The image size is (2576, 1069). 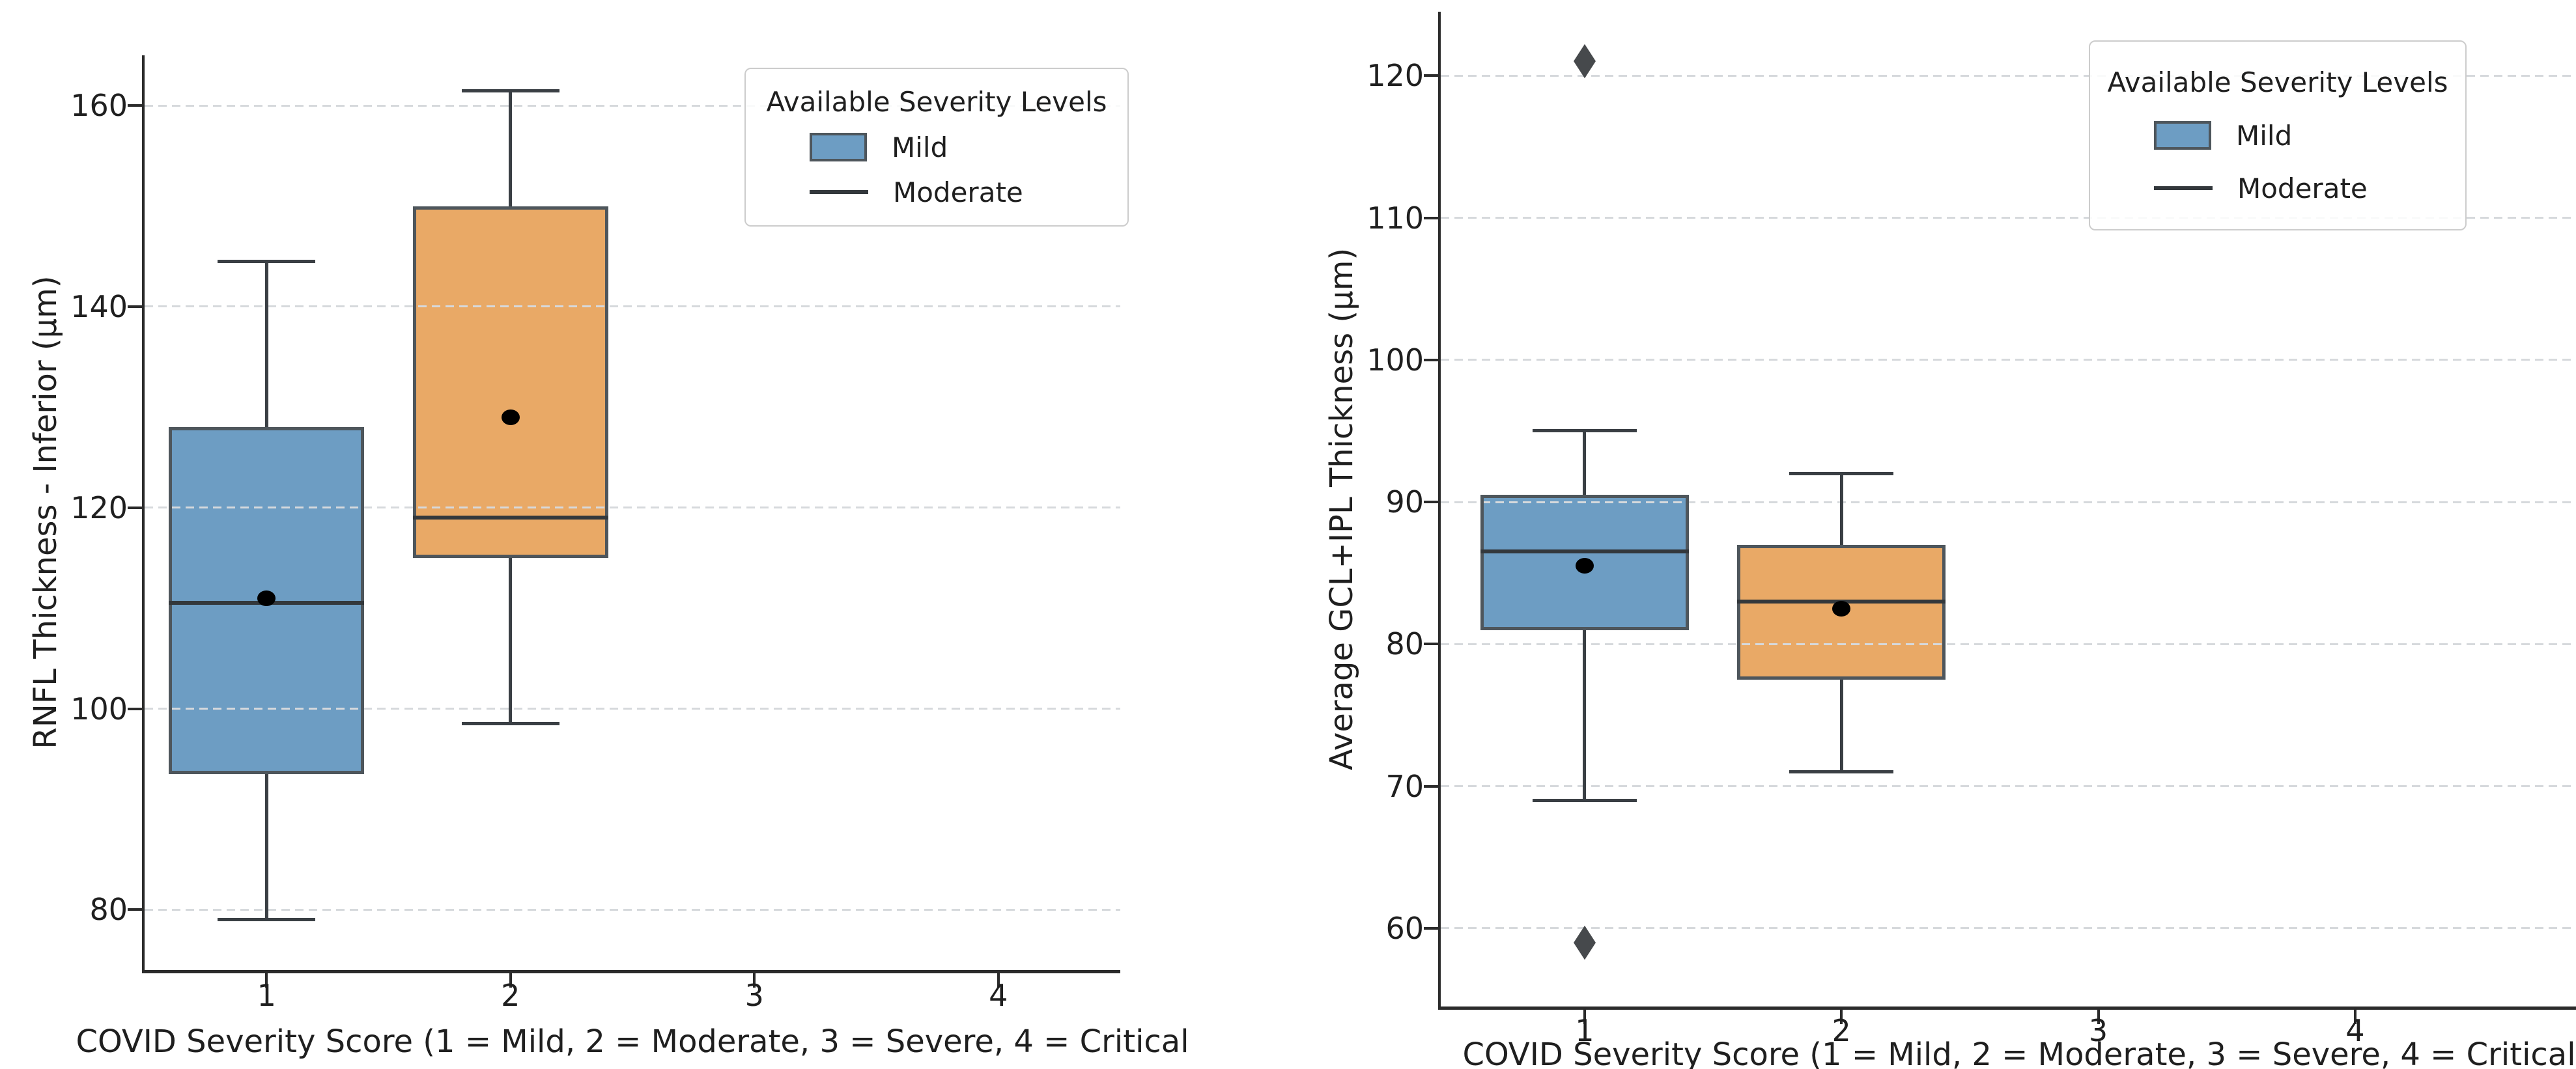 I want to click on y-tick-label: 60, so click(x=1404, y=928).